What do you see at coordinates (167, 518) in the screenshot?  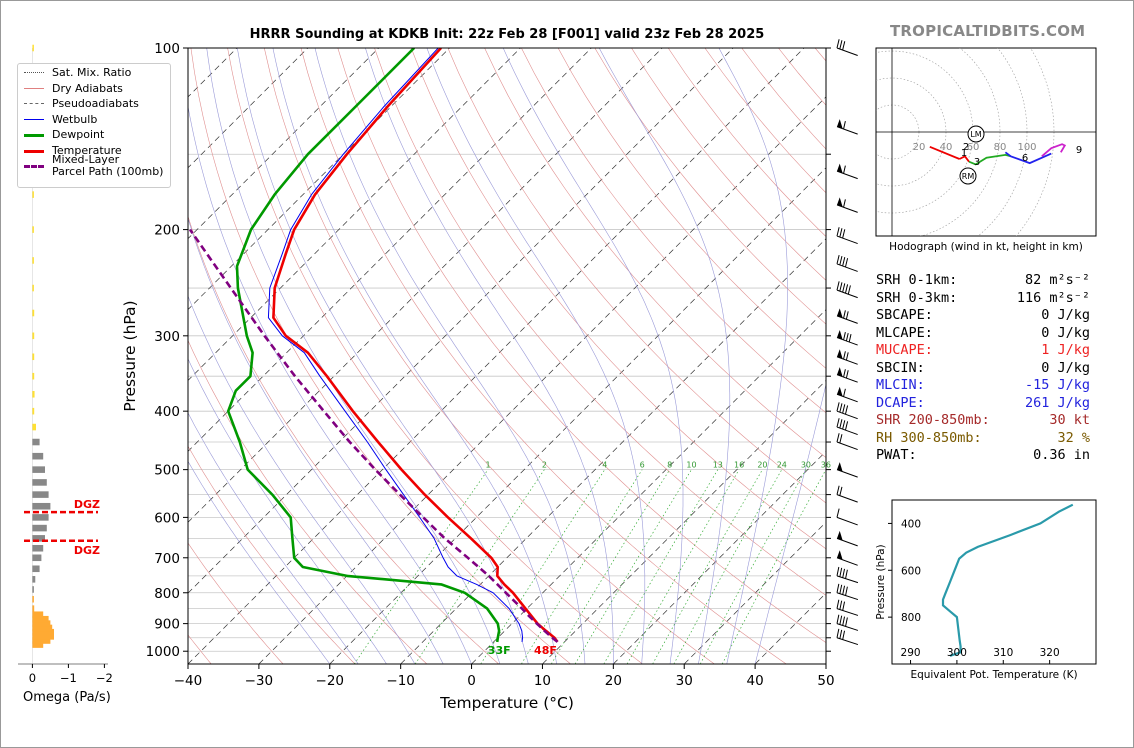 I see `y-tick-label: 600` at bounding box center [167, 518].